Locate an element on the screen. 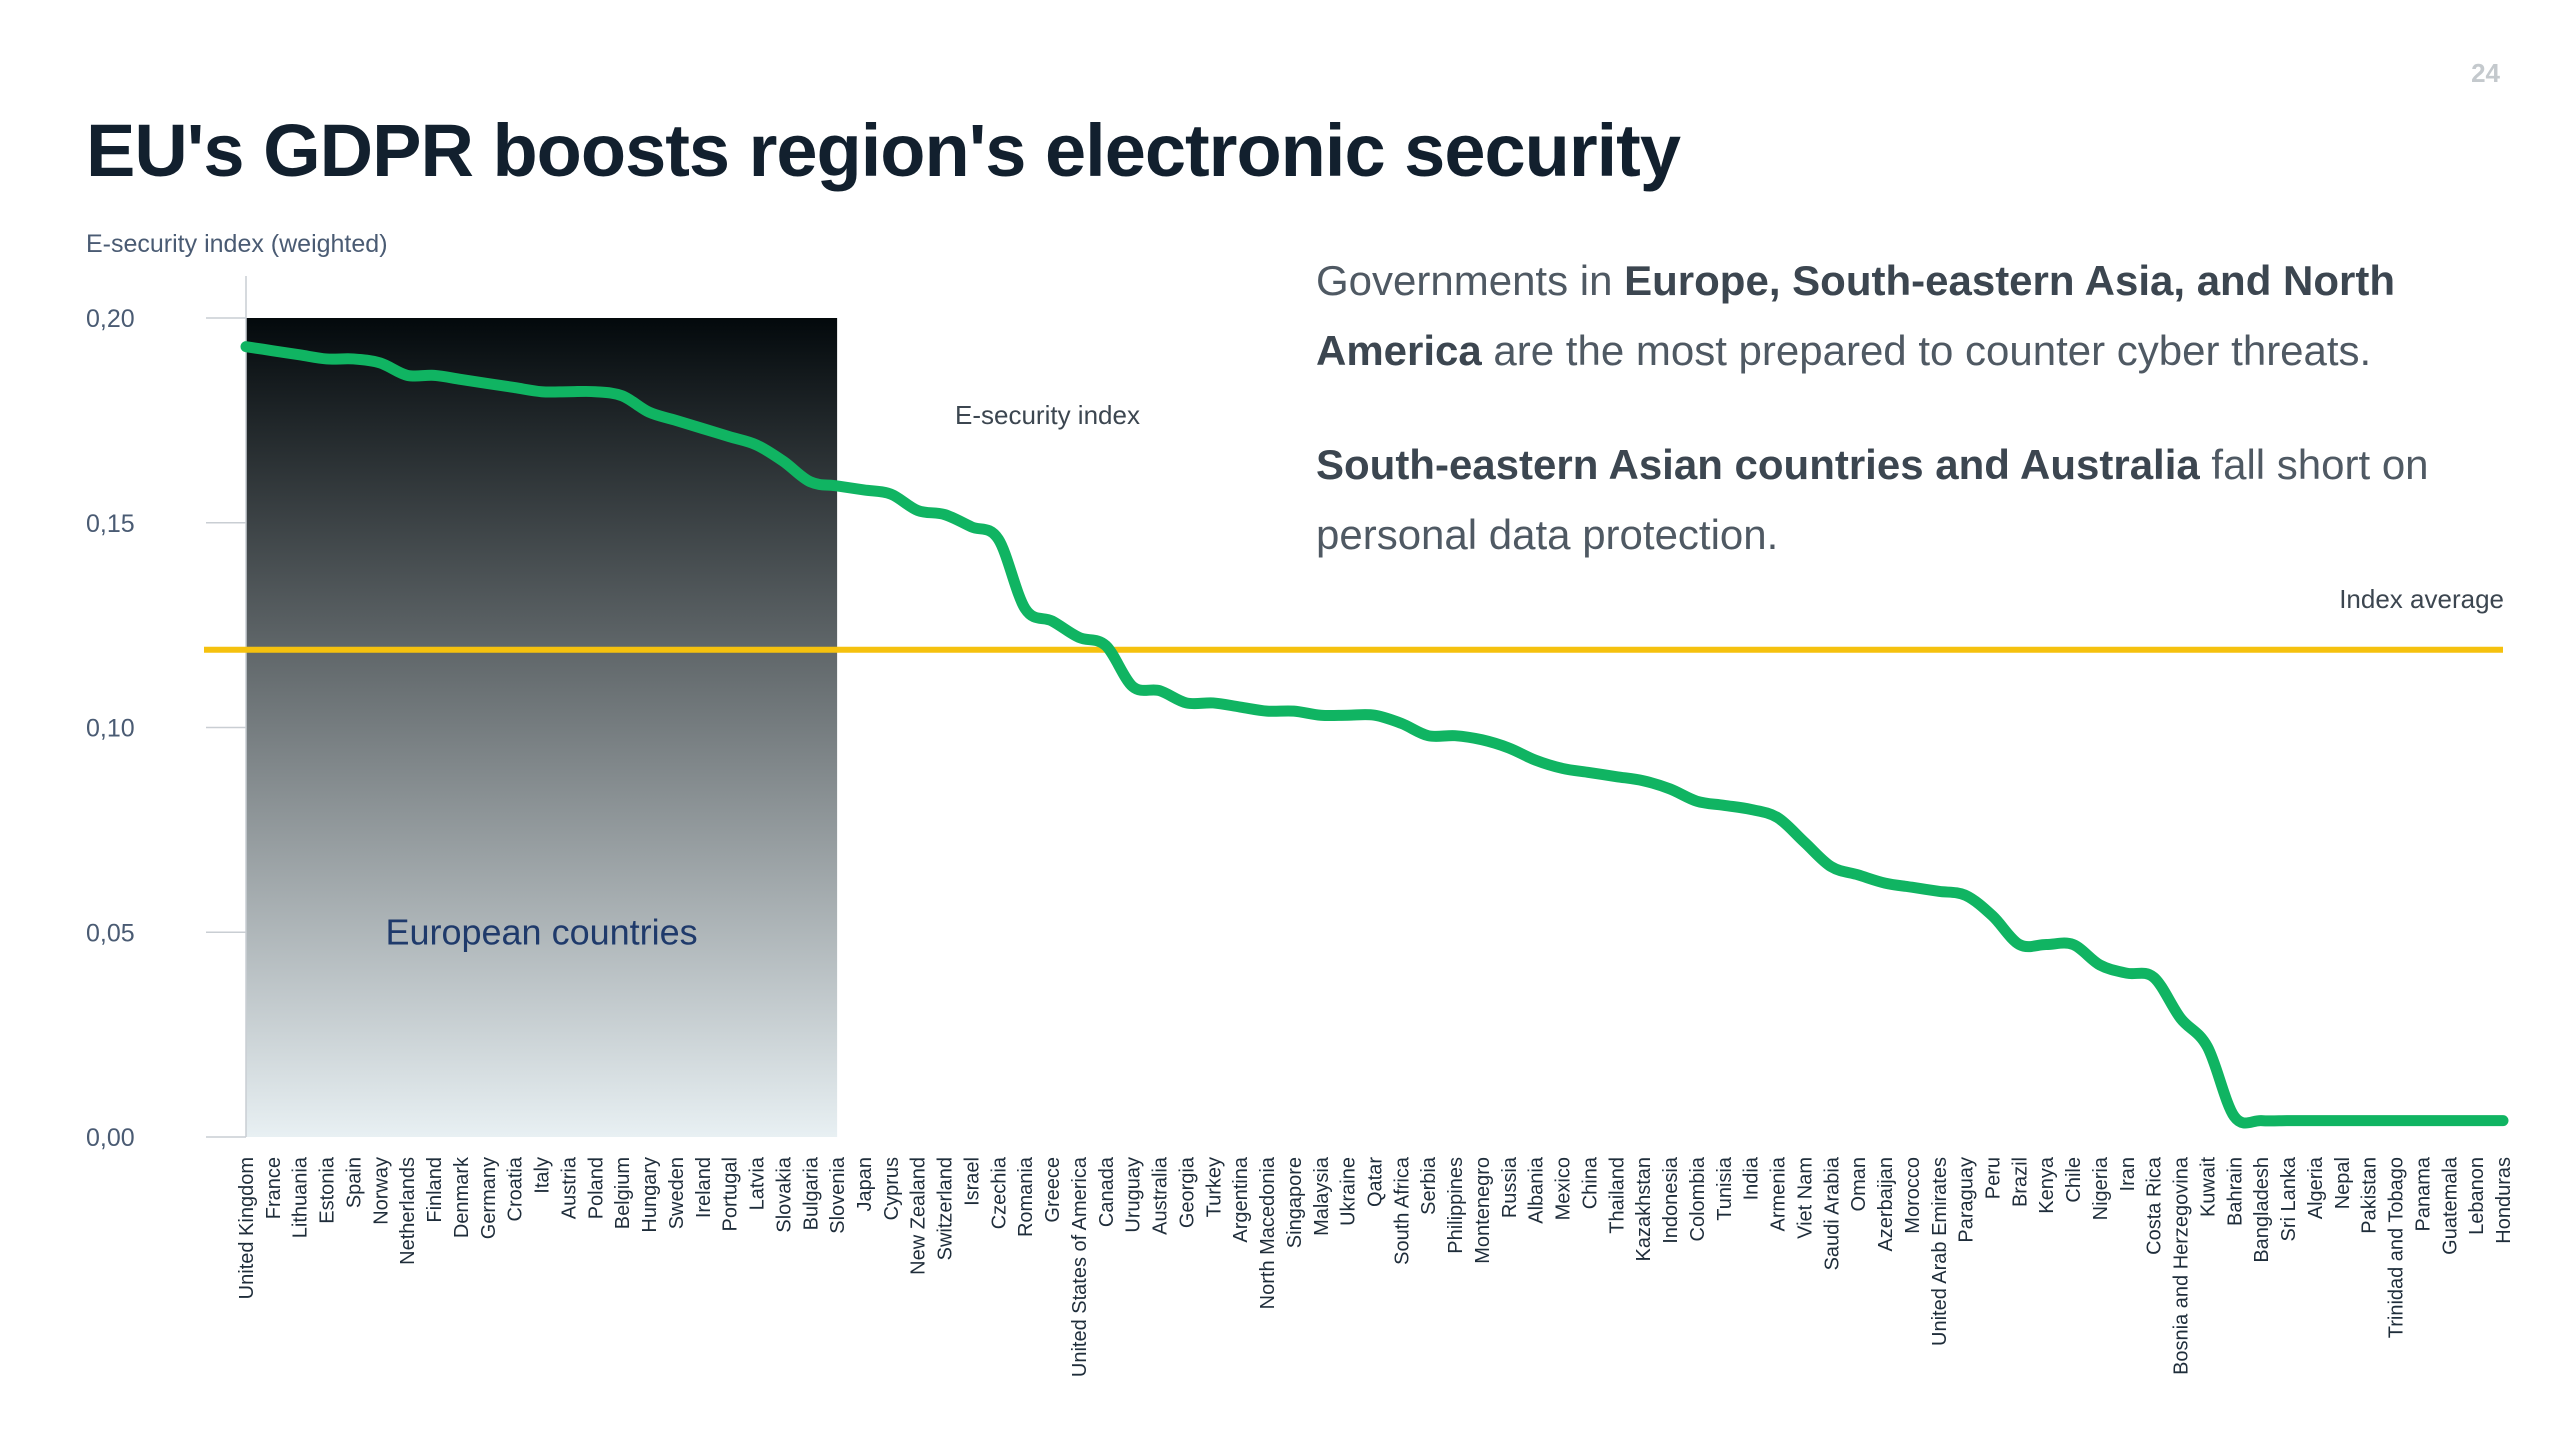 This screenshot has width=2560, height=1440. x-tick-label: Serbia is located at coordinates (1429, 1185).